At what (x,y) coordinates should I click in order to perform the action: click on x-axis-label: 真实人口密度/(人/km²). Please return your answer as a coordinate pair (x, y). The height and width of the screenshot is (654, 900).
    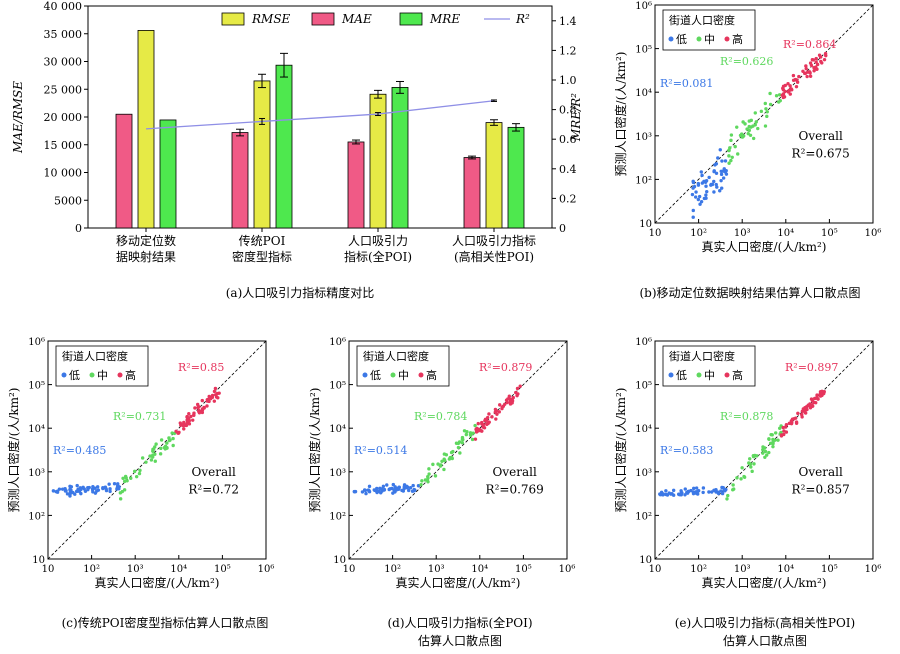
    Looking at the image, I should click on (157, 582).